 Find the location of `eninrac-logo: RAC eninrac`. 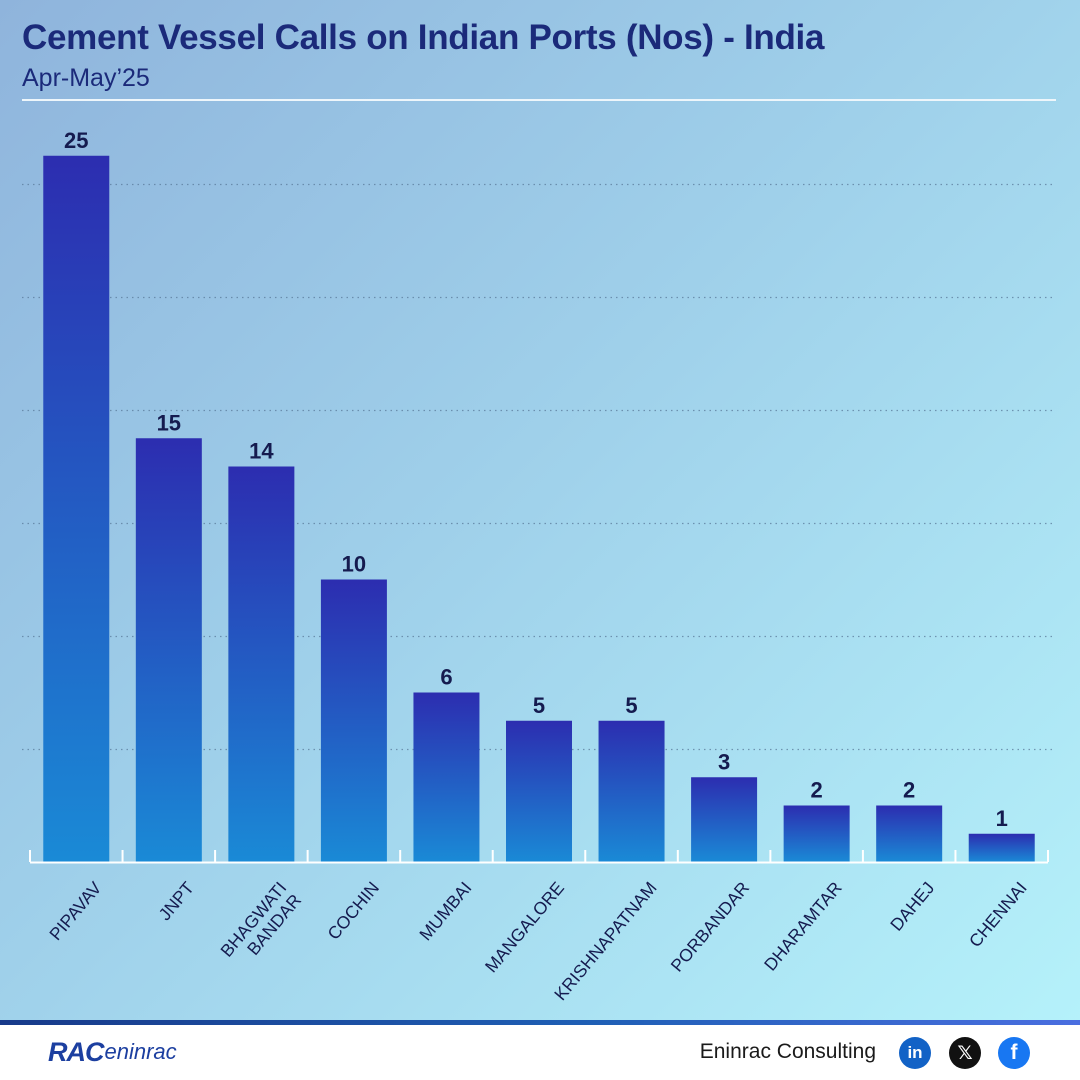

eninrac-logo: RAC eninrac is located at coordinates (112, 1052).